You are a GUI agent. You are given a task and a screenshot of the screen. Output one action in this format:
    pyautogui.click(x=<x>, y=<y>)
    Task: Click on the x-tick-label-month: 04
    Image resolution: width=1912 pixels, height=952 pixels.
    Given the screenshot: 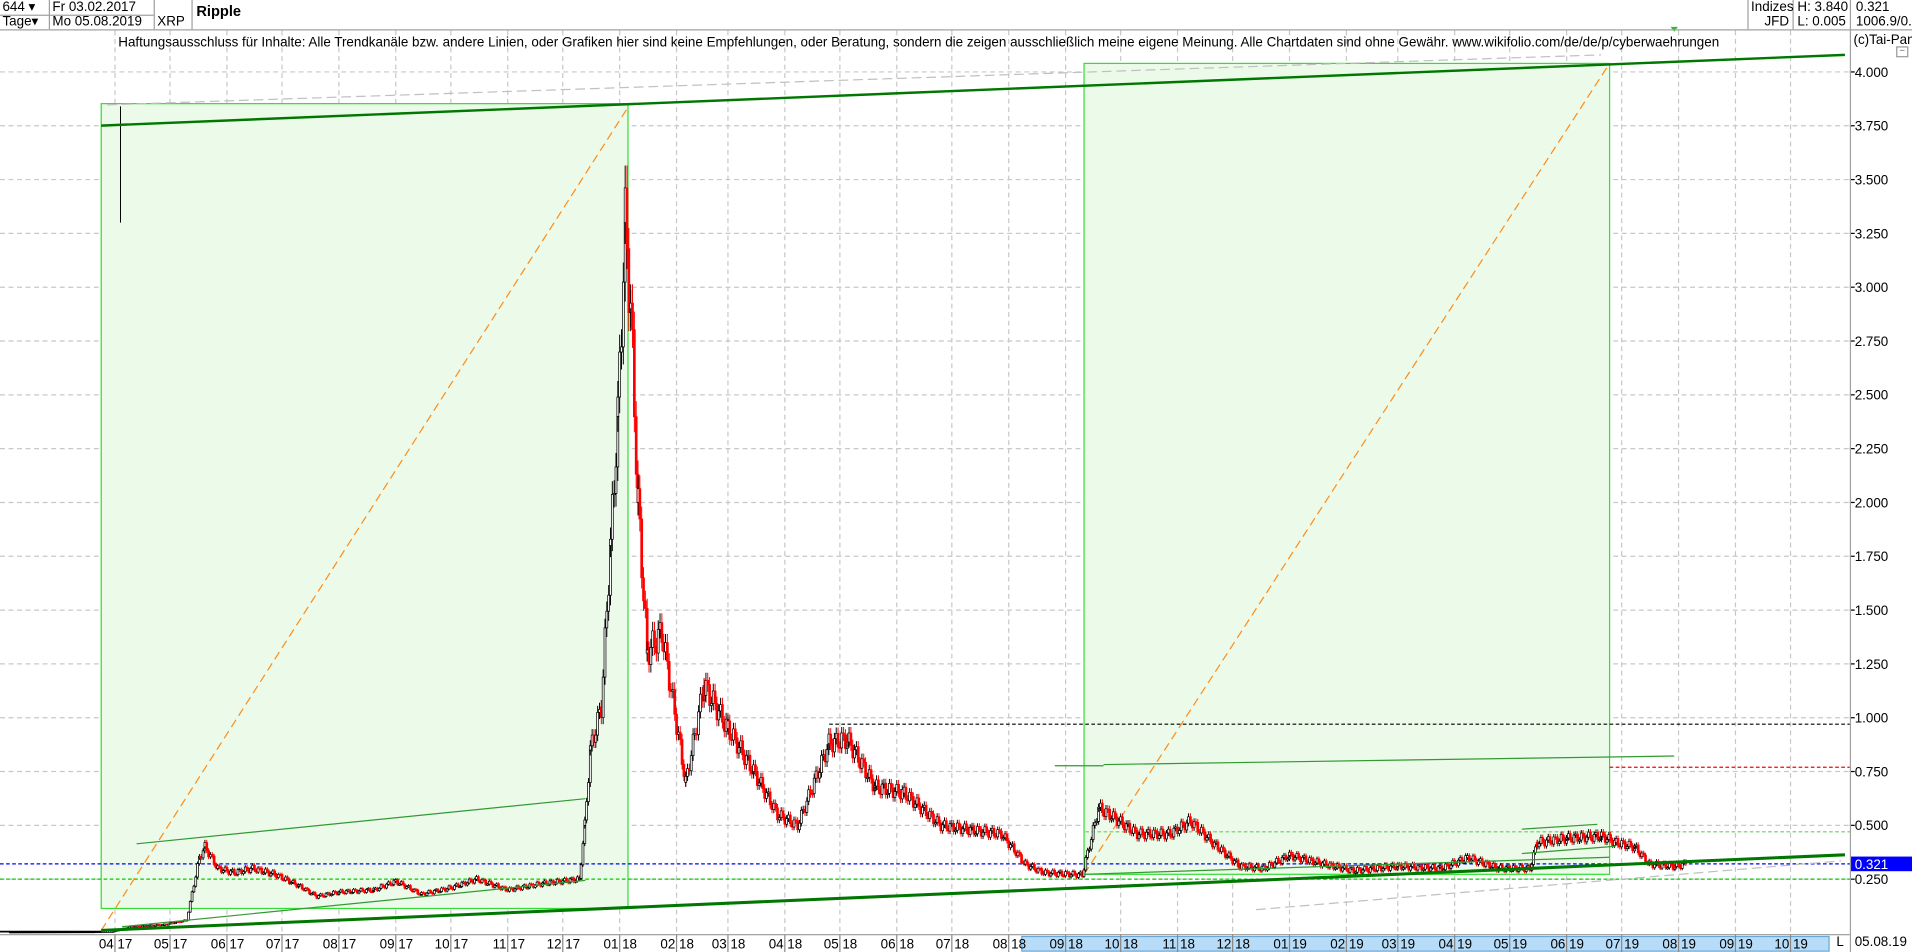 What is the action you would take?
    pyautogui.click(x=1446, y=944)
    